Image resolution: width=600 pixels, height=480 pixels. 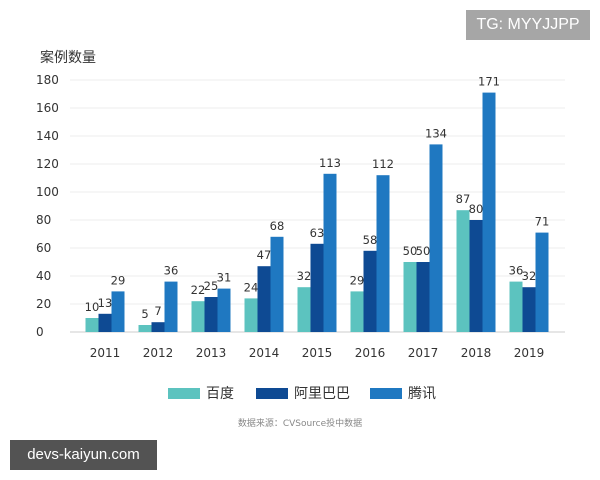 I want to click on y-tick-label: 80, so click(x=43, y=220).